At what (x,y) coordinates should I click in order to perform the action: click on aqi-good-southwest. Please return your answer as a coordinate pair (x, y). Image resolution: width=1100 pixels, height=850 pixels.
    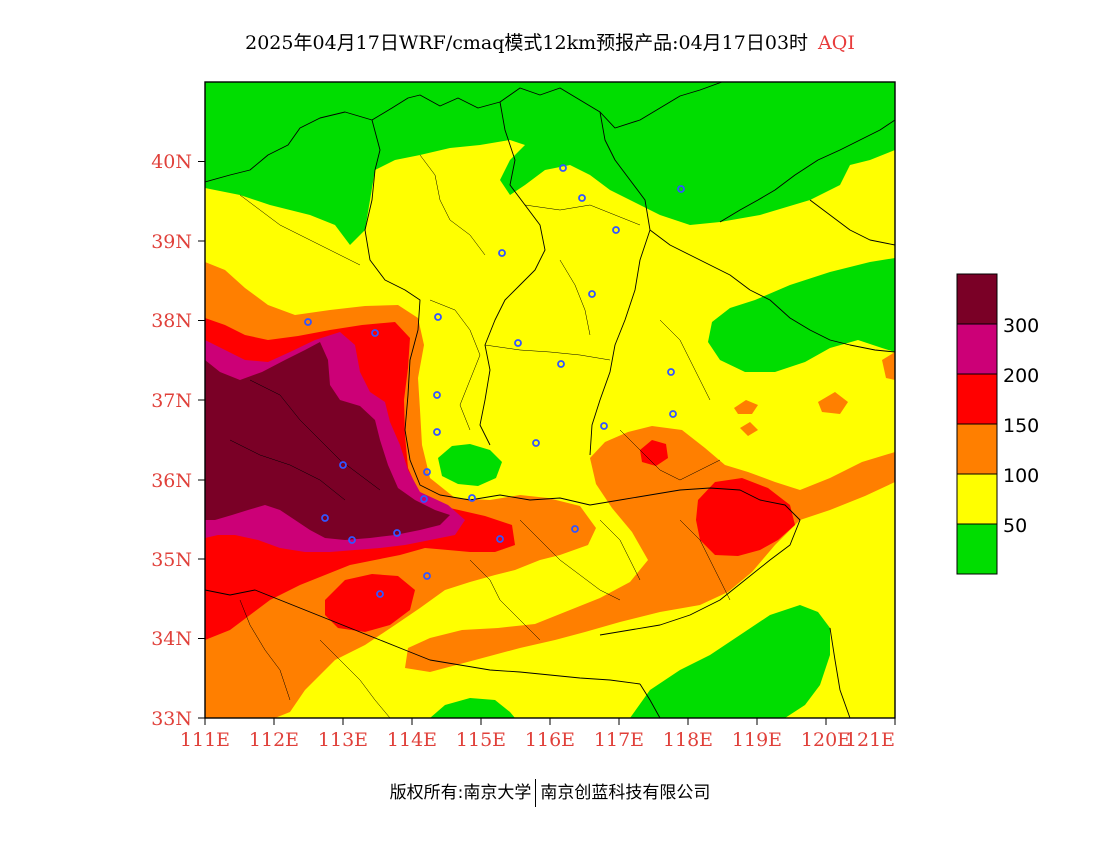
    Looking at the image, I should click on (472, 708).